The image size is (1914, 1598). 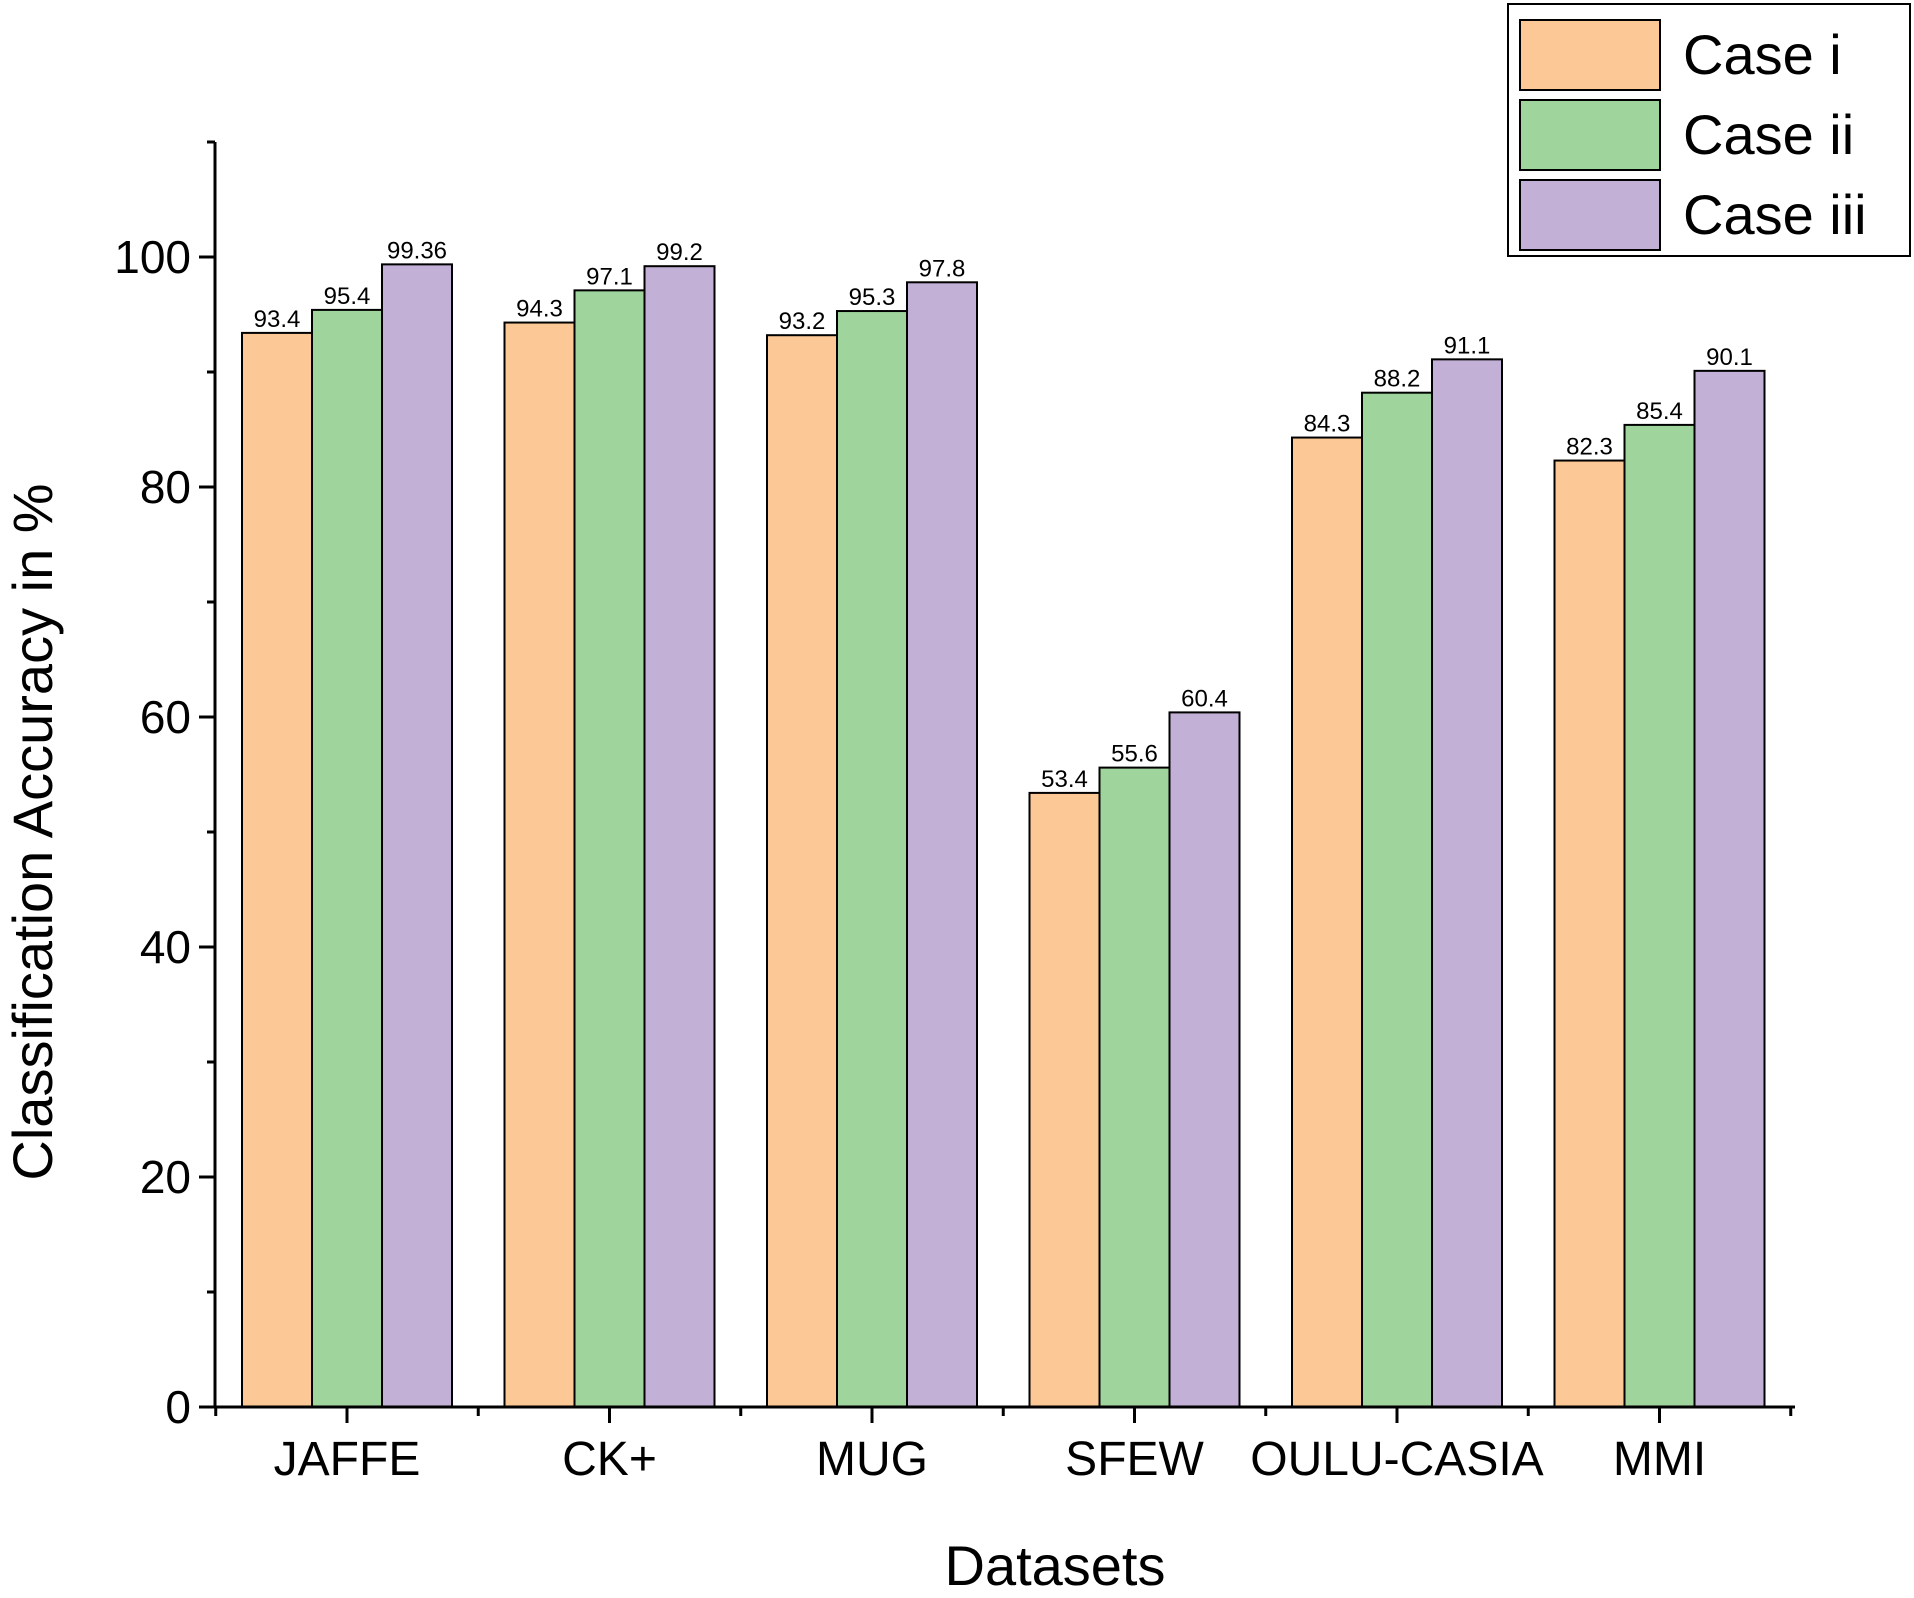 What do you see at coordinates (1467, 345) in the screenshot?
I see `value-label: 91.1` at bounding box center [1467, 345].